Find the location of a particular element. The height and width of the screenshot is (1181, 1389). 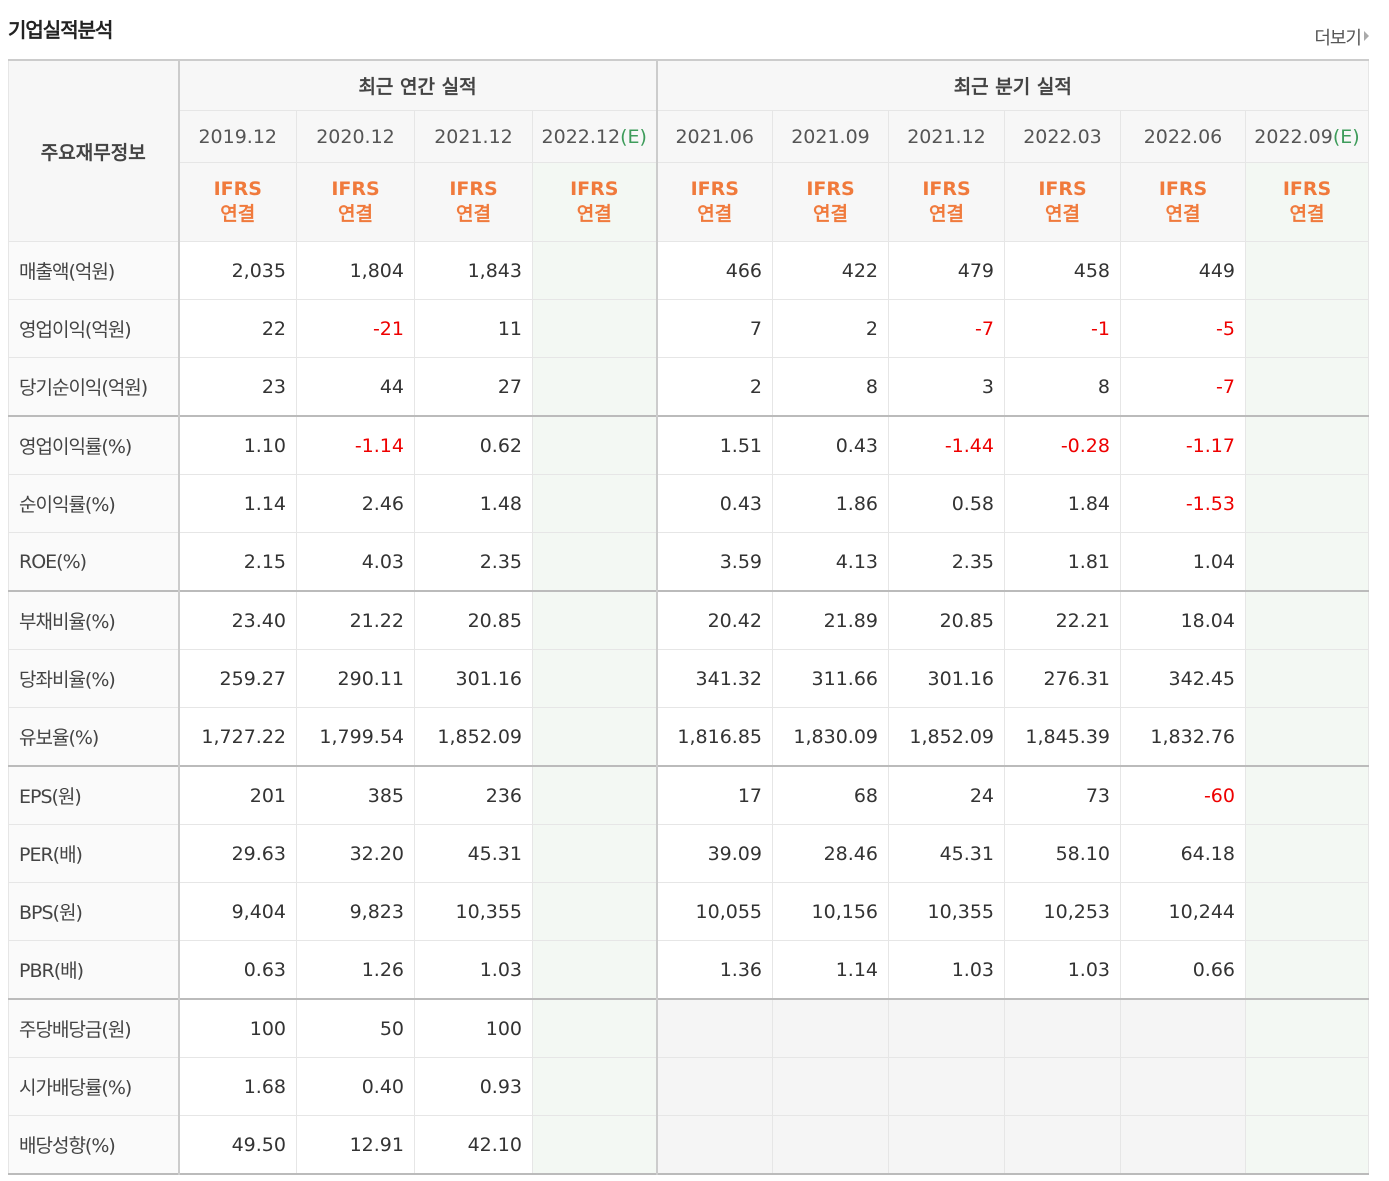

value-cell: 39.09 is located at coordinates (714, 853).